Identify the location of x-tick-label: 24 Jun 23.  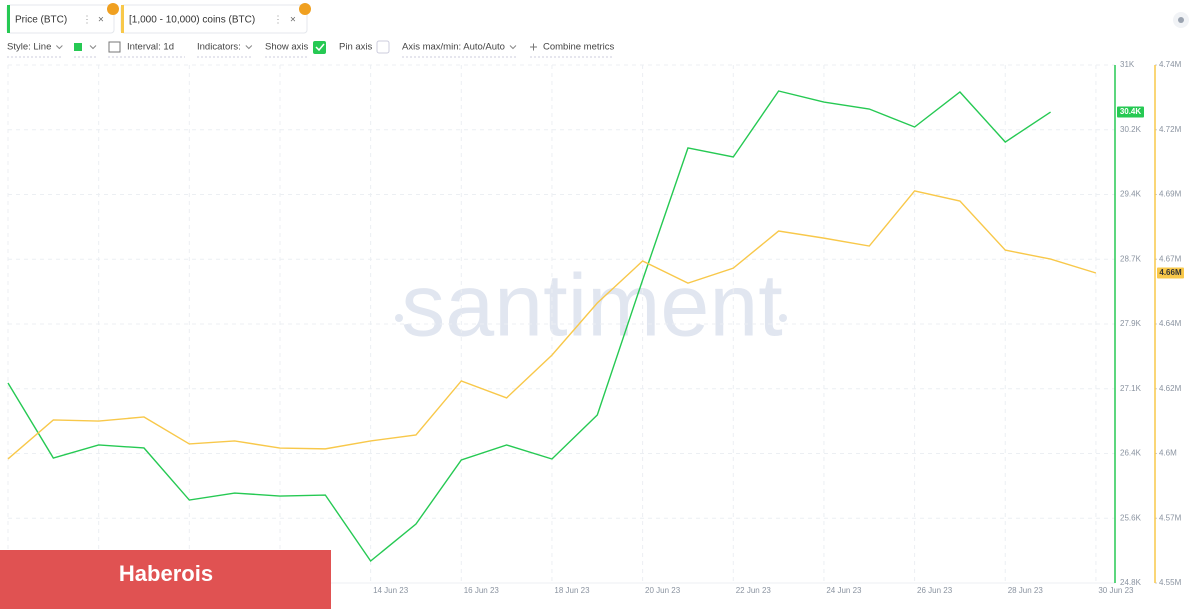
(844, 590).